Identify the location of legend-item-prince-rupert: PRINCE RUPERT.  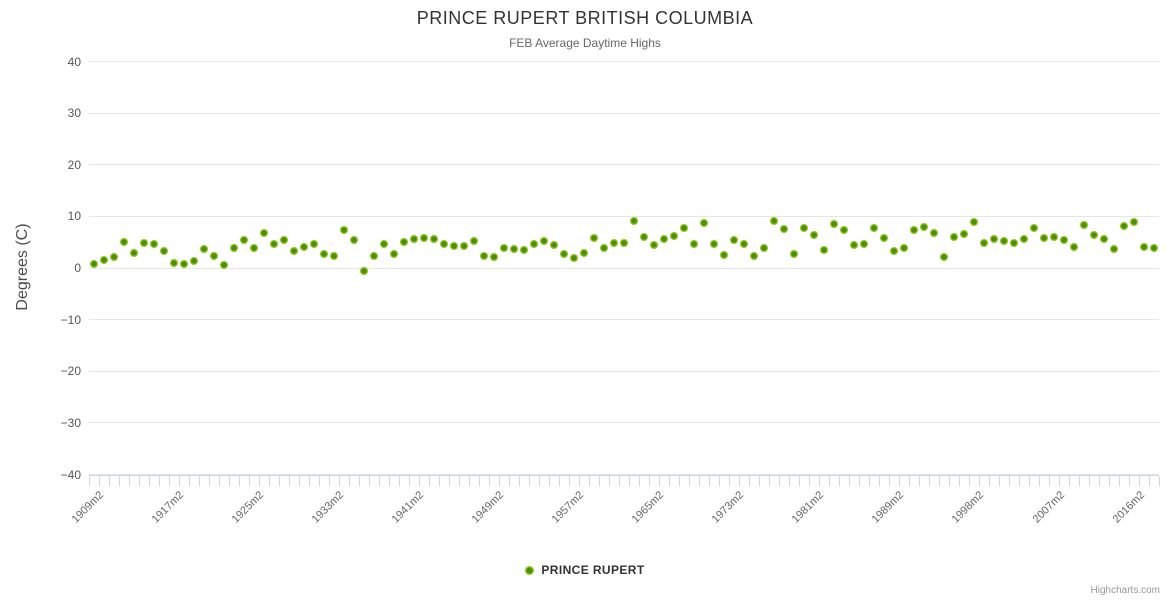
(584, 570).